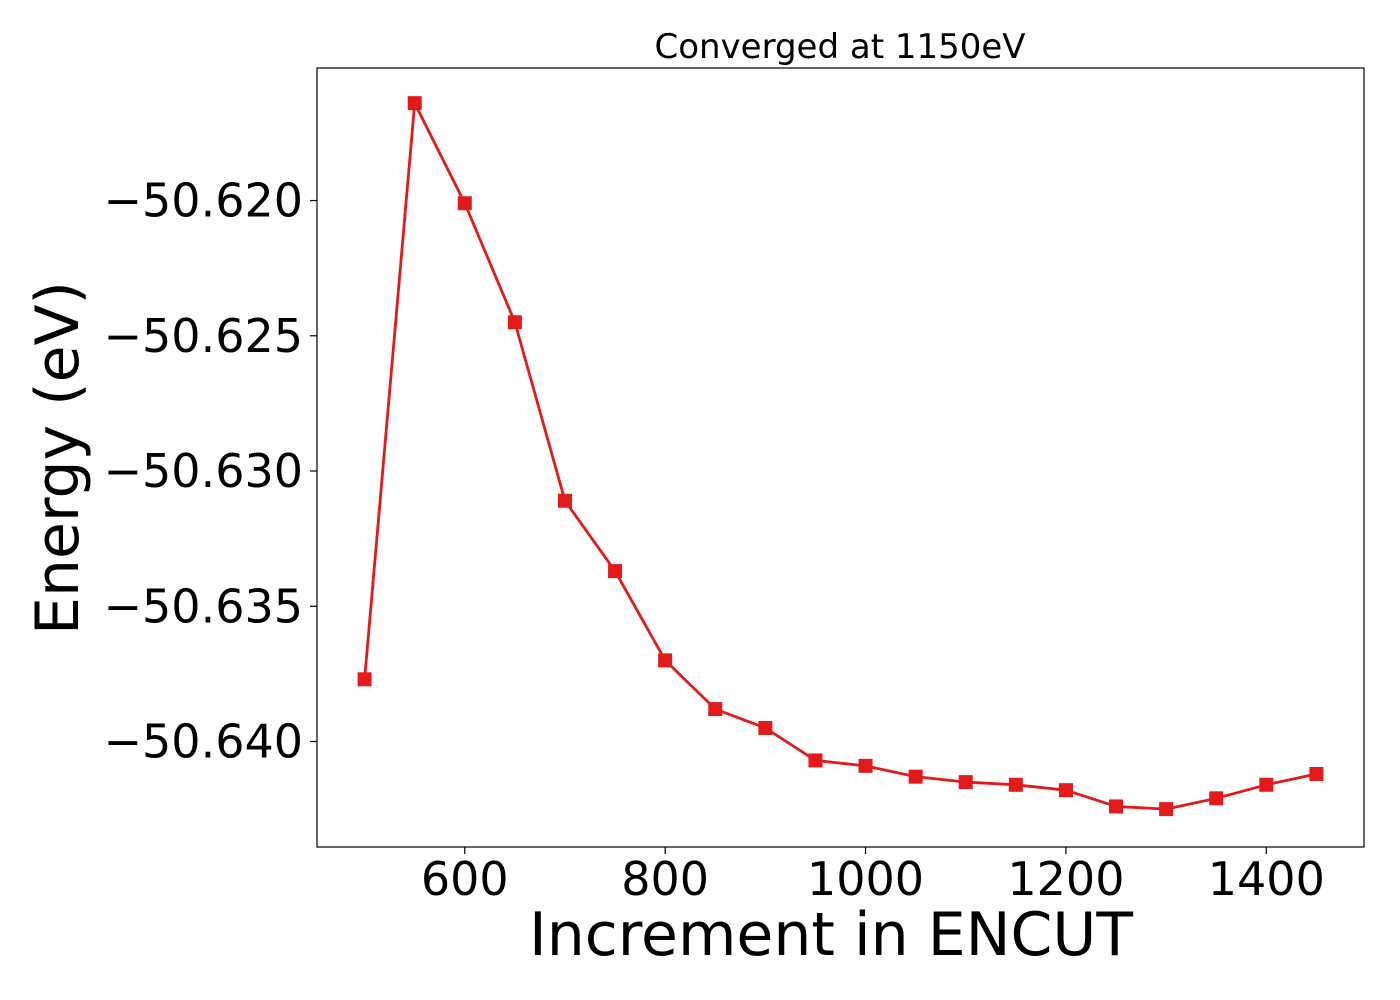 The image size is (1400, 1000). I want to click on x-tick-label: 1400, so click(1266, 879).